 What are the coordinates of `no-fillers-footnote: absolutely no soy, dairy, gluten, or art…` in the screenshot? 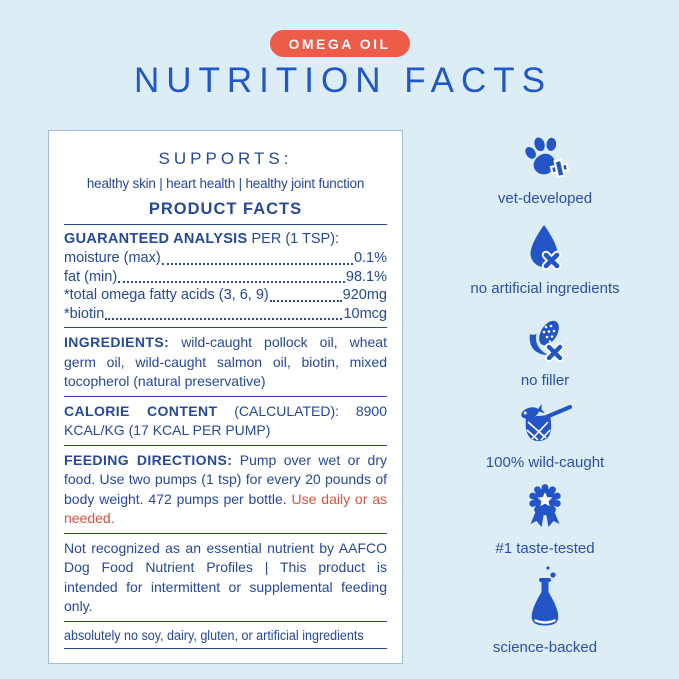 It's located at (214, 635).